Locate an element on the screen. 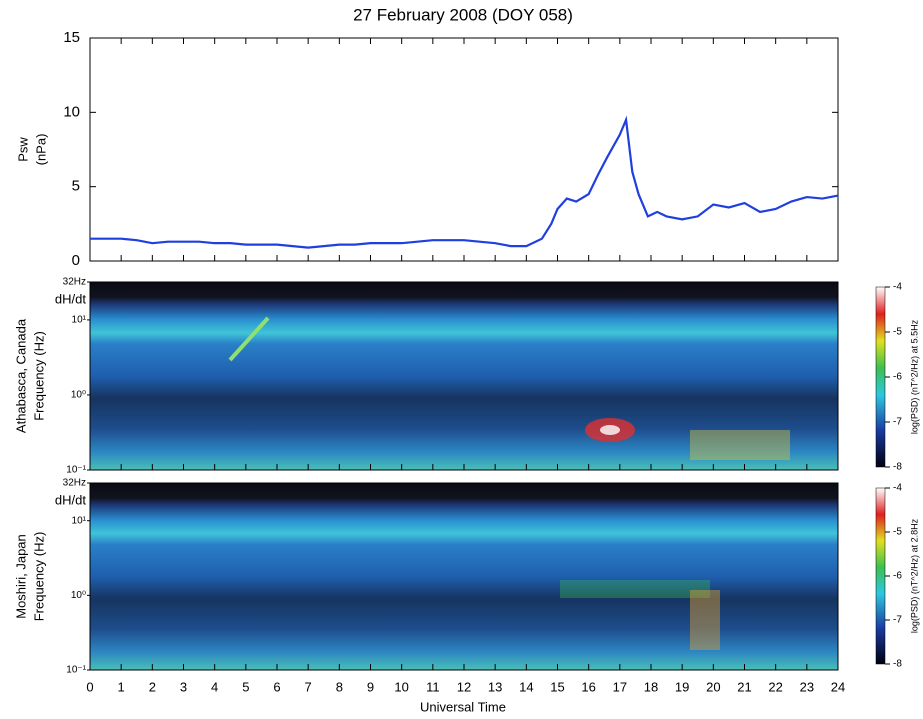 The height and width of the screenshot is (719, 923). x-tick-label: 24 is located at coordinates (838, 686).